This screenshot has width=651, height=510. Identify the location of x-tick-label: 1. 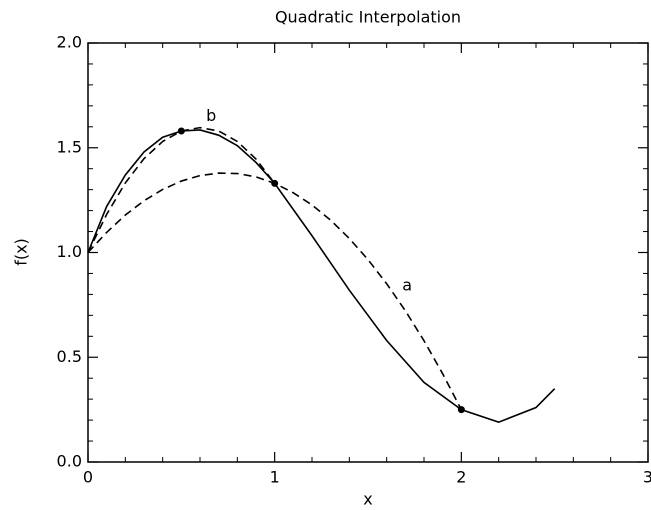
(275, 477).